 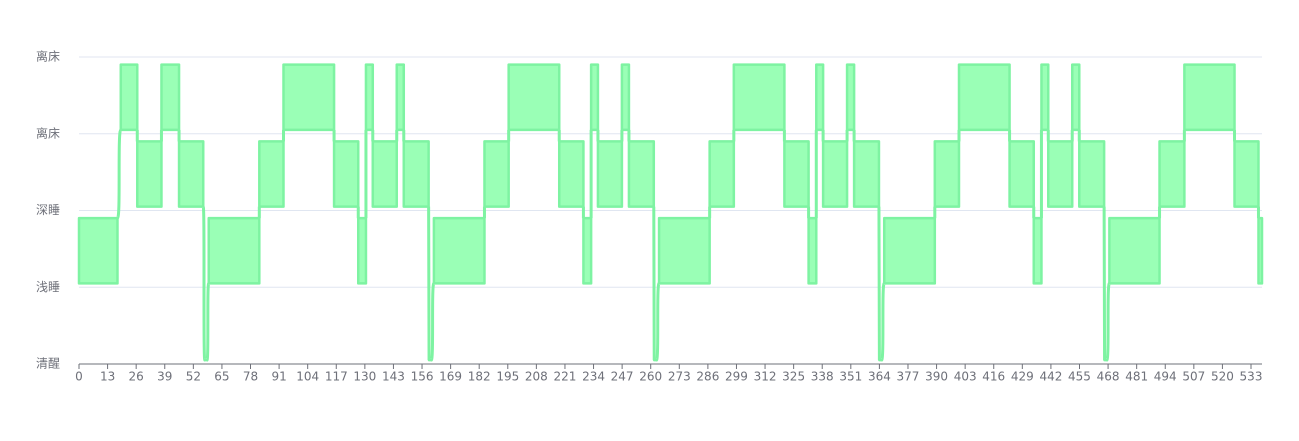 What do you see at coordinates (1050, 377) in the screenshot?
I see `x-tick-label: 442` at bounding box center [1050, 377].